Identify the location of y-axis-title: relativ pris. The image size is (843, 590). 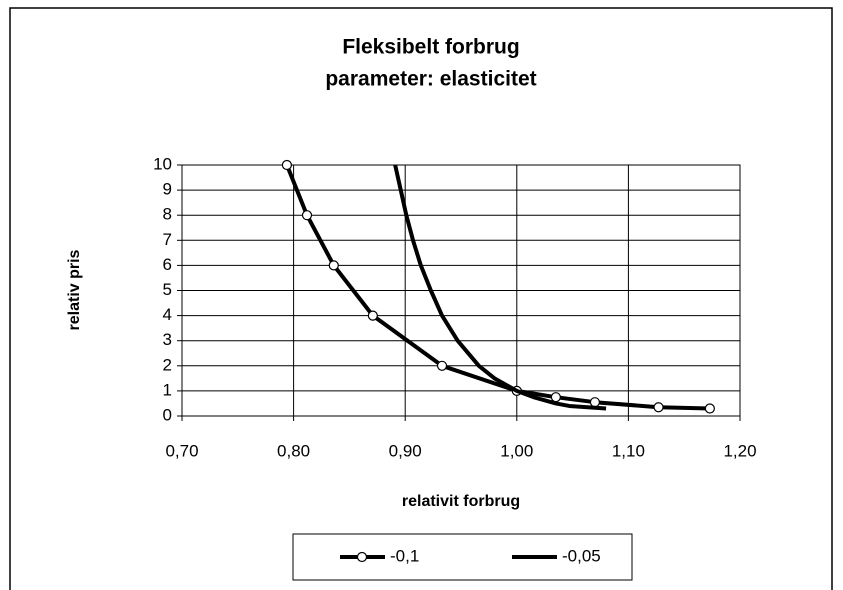
(74, 289).